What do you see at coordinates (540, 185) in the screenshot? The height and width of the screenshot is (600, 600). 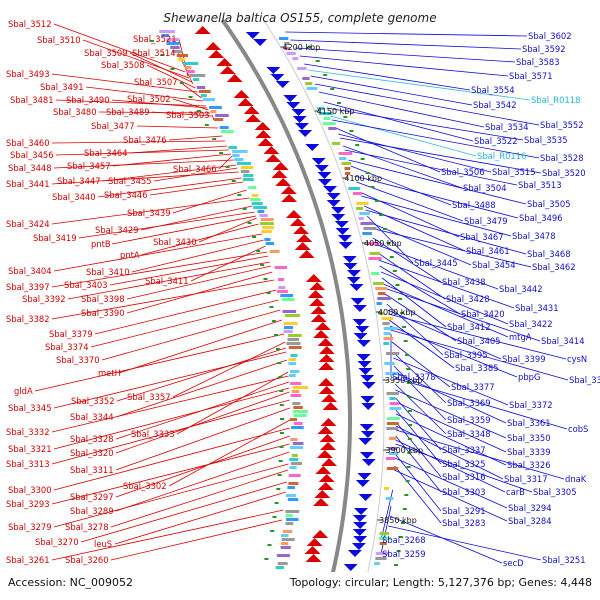 I see `gene-label-reverse: Sbal_3513` at bounding box center [540, 185].